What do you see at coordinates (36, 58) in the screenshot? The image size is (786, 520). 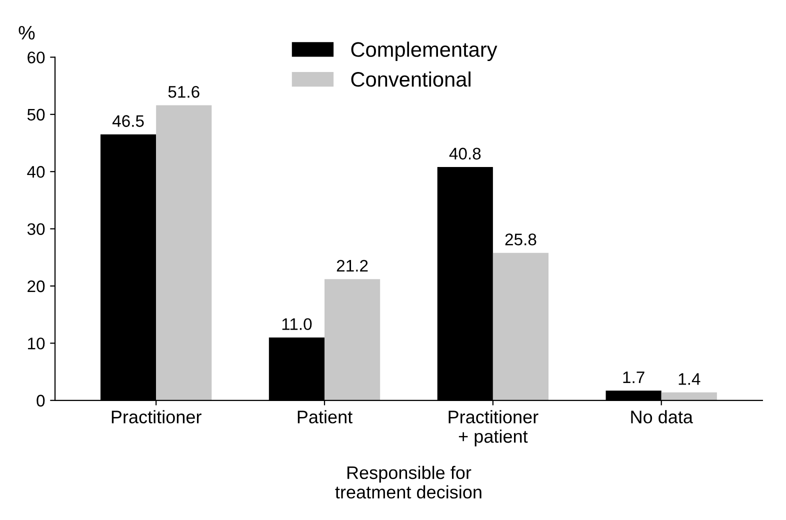 I see `y-tick-label: 60` at bounding box center [36, 58].